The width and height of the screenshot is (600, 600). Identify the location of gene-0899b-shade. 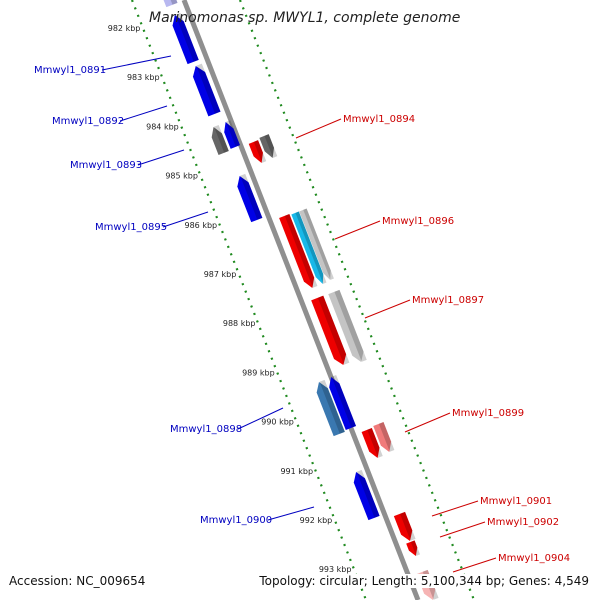
(386, 437).